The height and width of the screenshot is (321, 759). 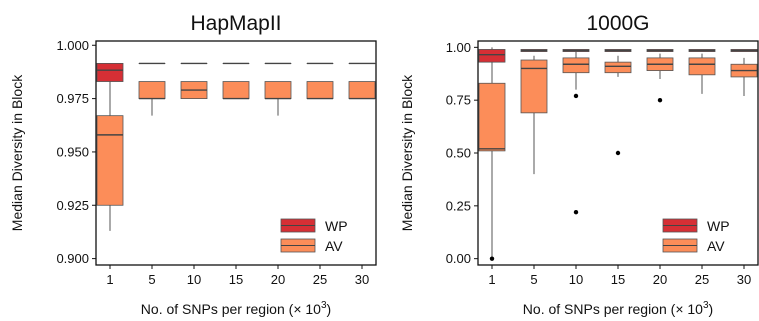 I want to click on y-tick-label: 0.50, so click(x=458, y=153).